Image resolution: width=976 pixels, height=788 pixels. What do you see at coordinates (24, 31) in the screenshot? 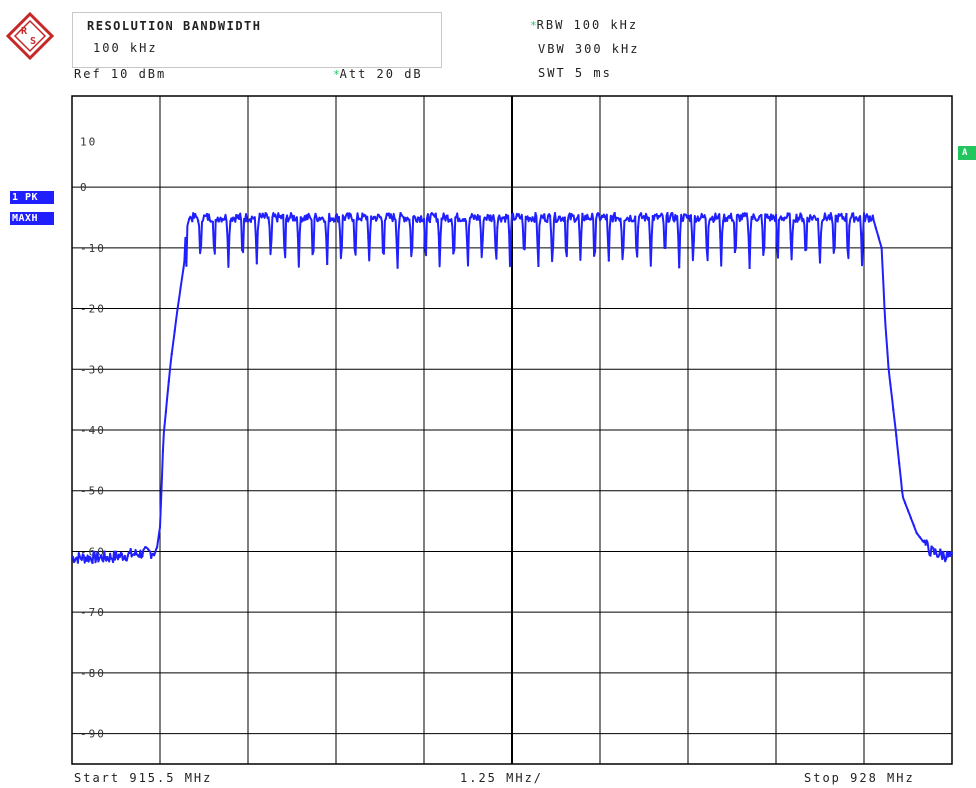
I see `logo-letter-r: R` at bounding box center [24, 31].